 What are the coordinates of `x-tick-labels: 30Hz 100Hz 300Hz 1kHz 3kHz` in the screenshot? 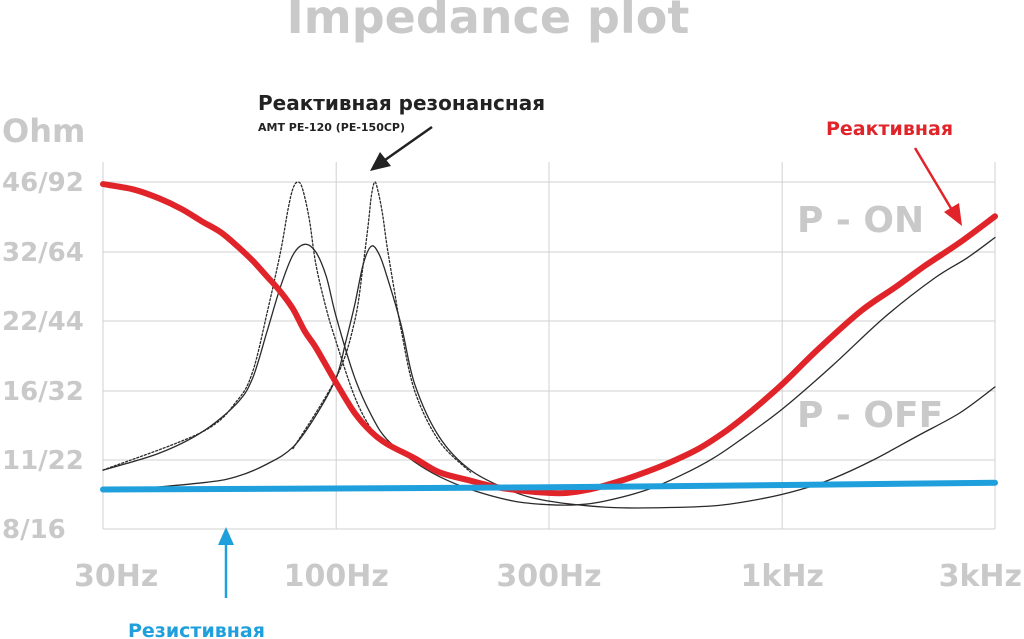 It's located at (548, 576).